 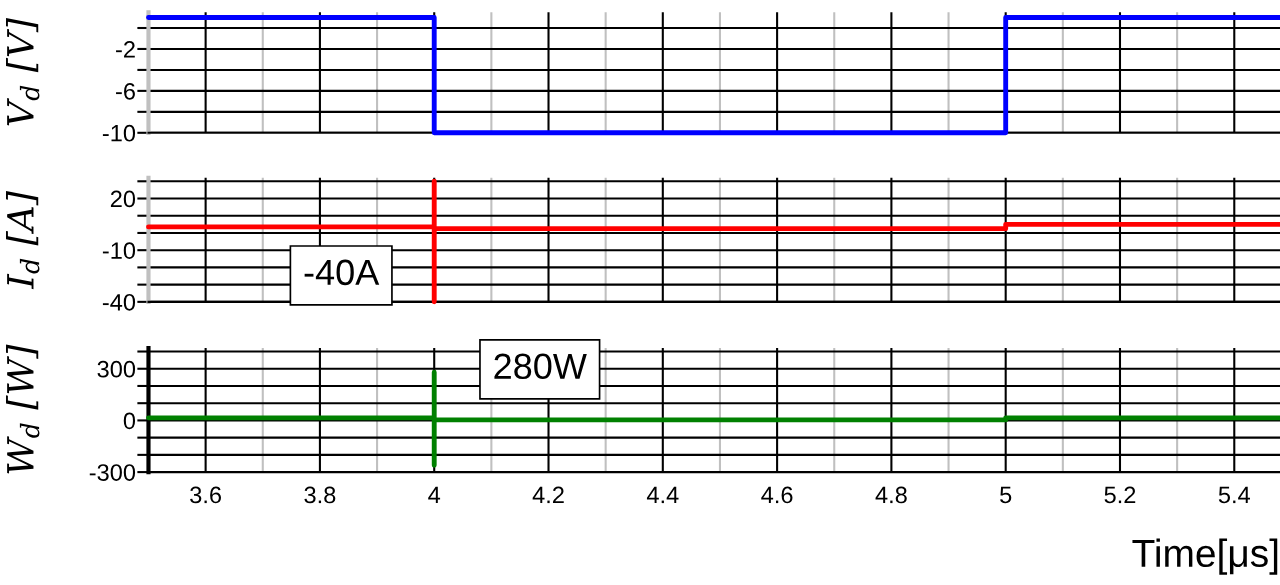 I want to click on y-tick-label: 300, so click(x=116, y=369).